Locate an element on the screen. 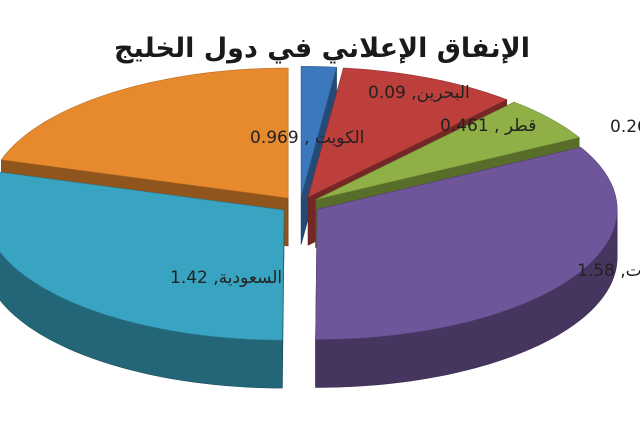 This screenshot has height=430, width=640. slice-label-kuwait: الكويت , 0.969 is located at coordinates (307, 138).